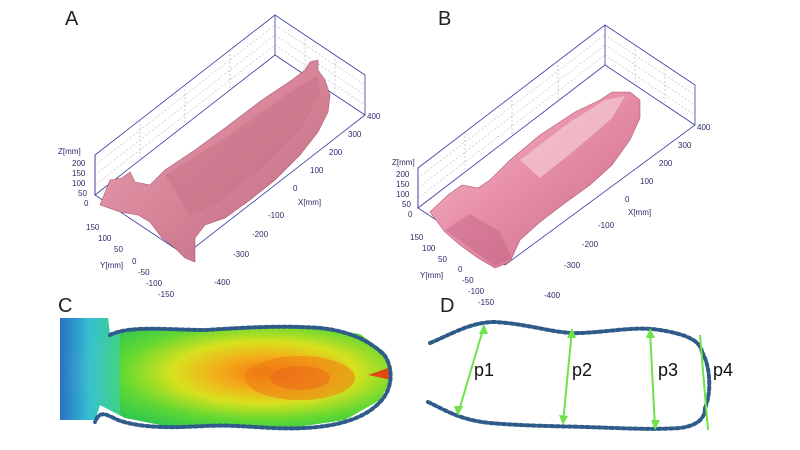 The width and height of the screenshot is (800, 450). Describe the element at coordinates (276, 215) in the screenshot. I see `panel-a-x-tick: -100` at that location.